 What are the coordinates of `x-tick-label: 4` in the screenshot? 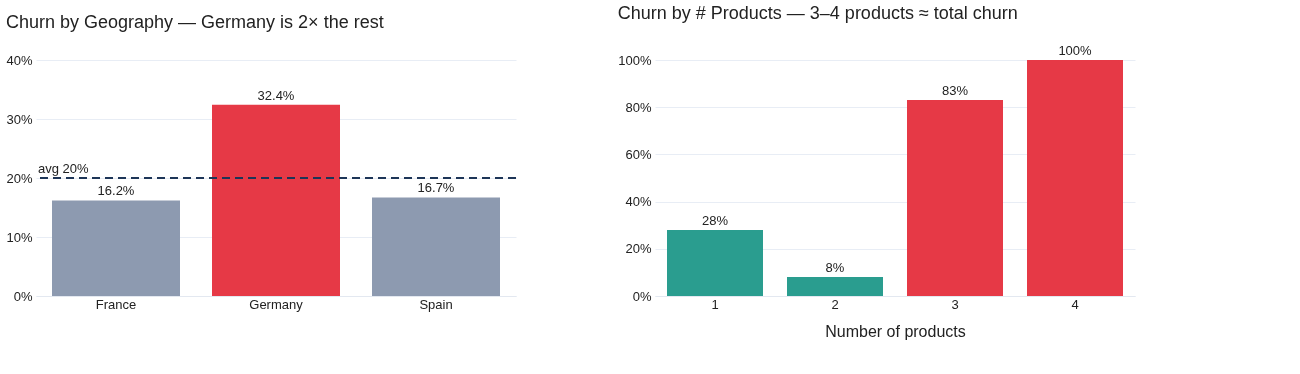 It's located at (1075, 304).